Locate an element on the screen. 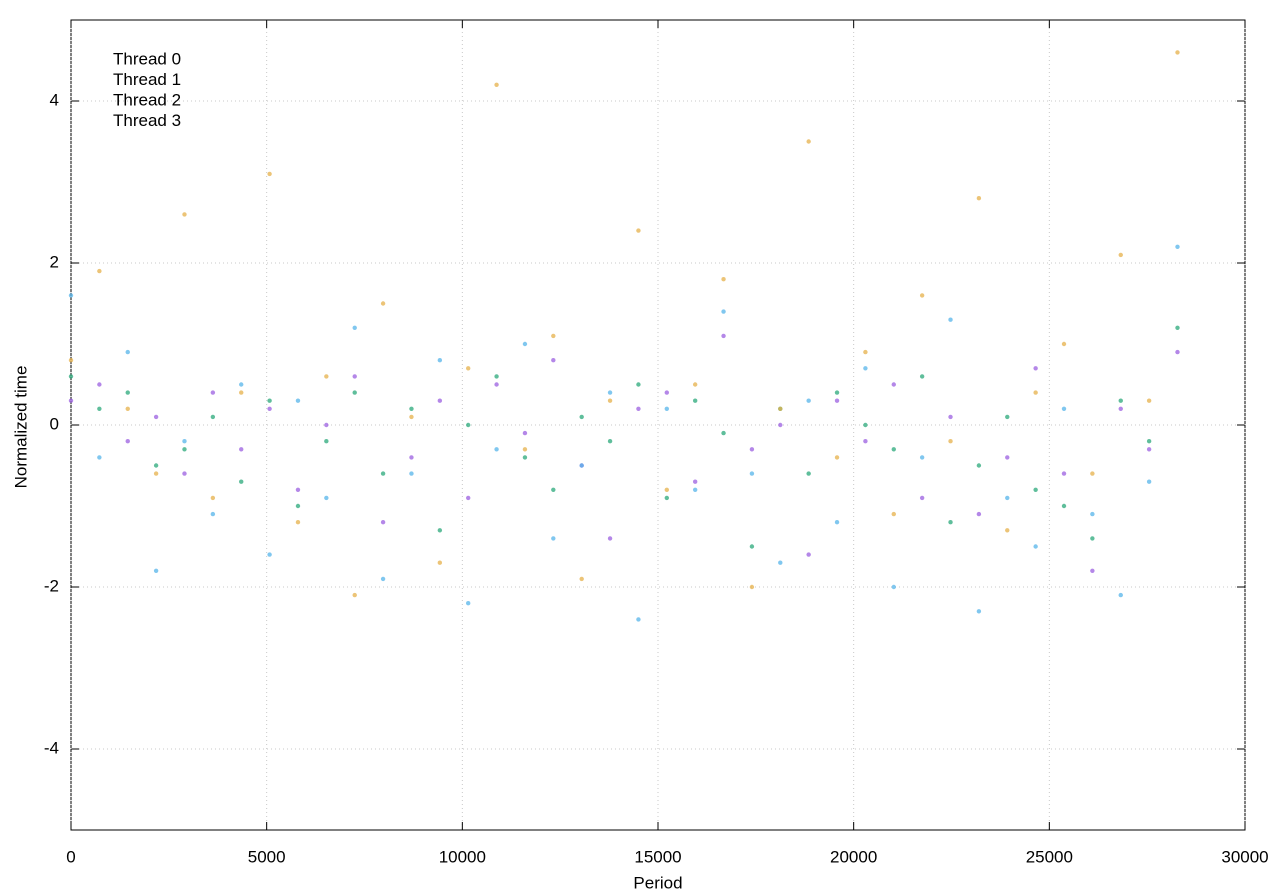 This screenshot has width=1280, height=896. y-axis-label: Normalized time is located at coordinates (20, 427).